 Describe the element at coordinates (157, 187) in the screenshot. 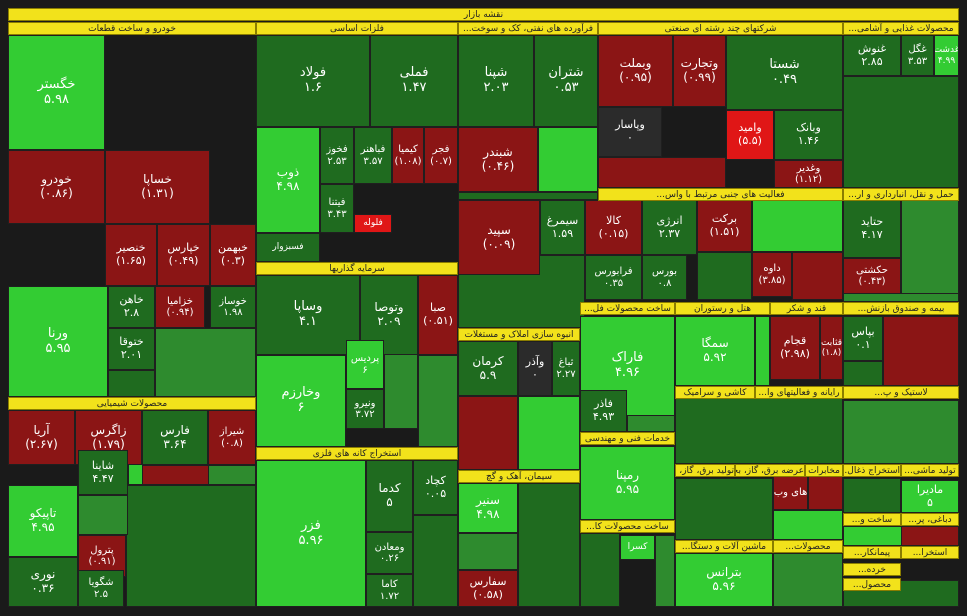

I see `treemap-tile: خساپا (۱.۳۱)` at that location.